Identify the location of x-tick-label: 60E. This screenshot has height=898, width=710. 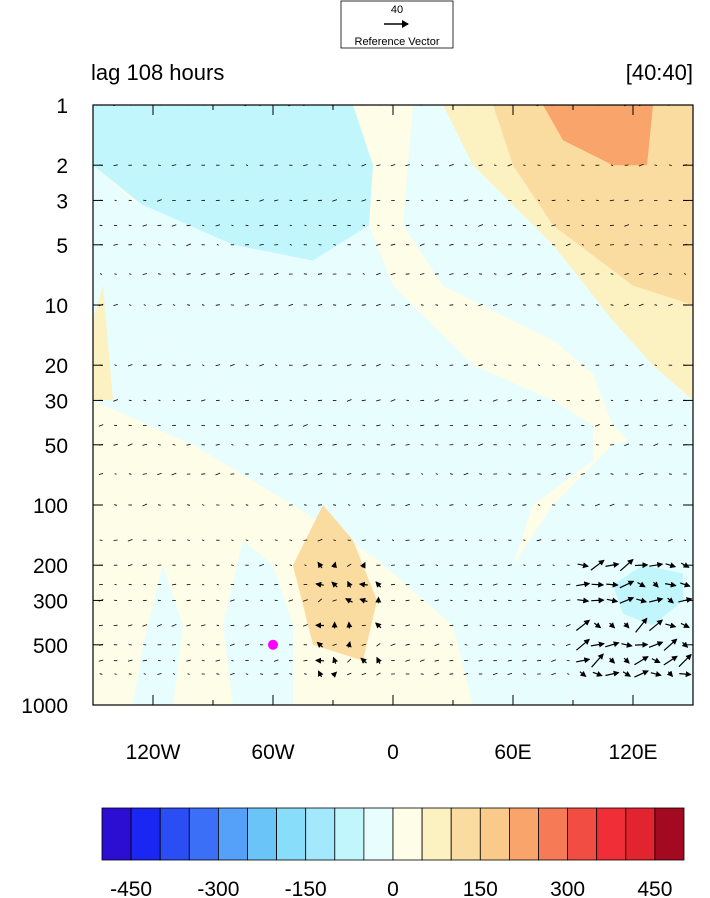
(512, 752).